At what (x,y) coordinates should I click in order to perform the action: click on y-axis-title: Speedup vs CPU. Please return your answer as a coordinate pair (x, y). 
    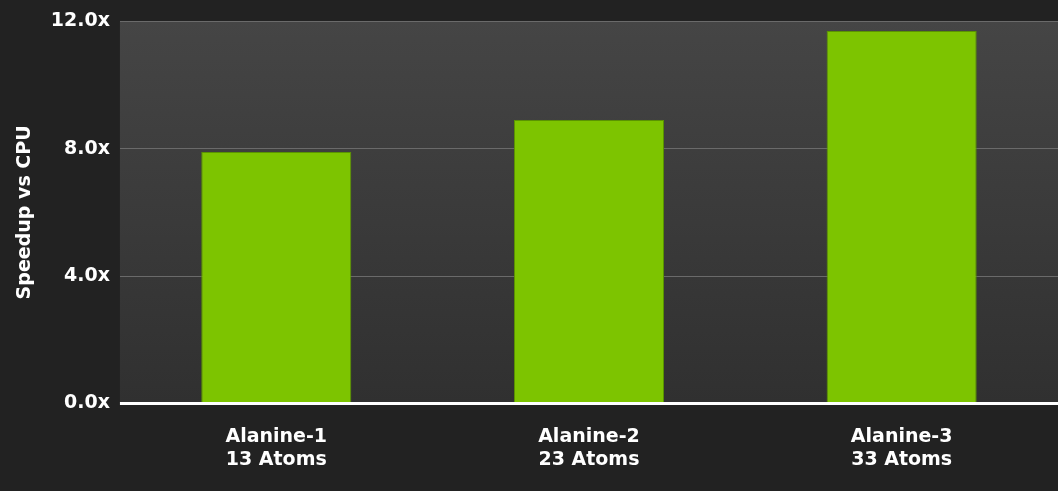
    Looking at the image, I should click on (23, 212).